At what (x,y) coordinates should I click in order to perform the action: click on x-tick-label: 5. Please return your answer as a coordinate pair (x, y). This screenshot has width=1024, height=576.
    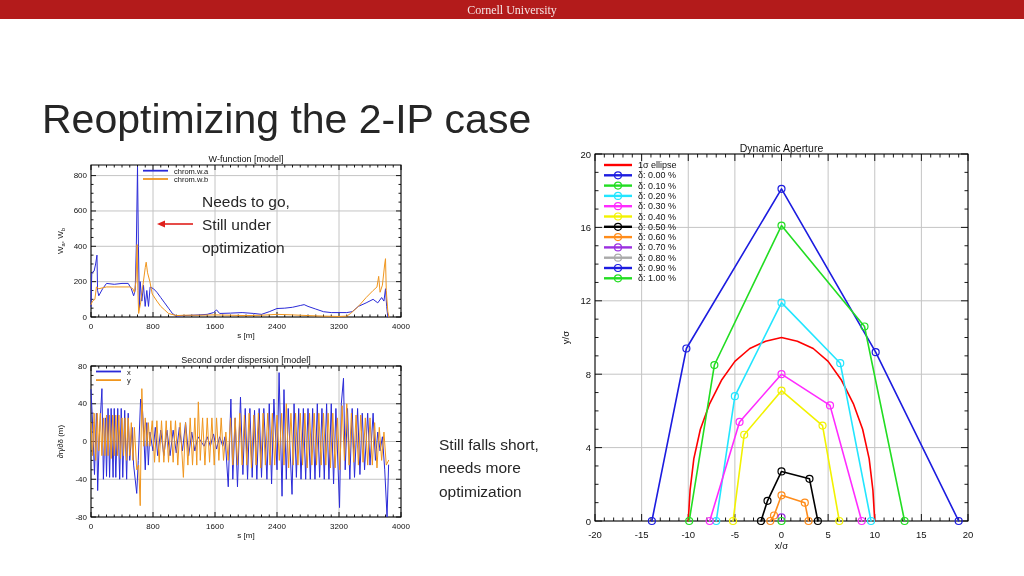
    Looking at the image, I should click on (828, 534).